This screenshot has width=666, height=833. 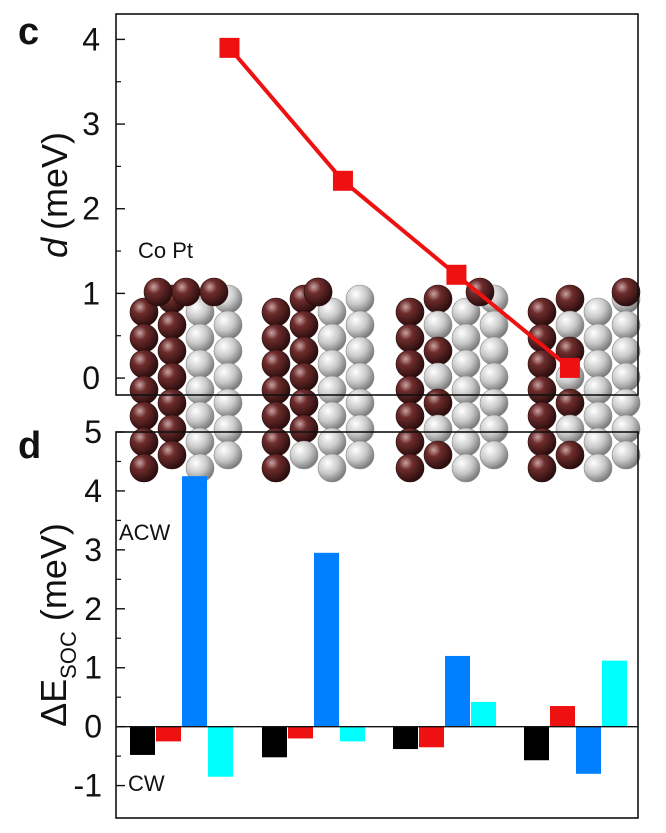 I want to click on panel-d-y-tick-label: 3, so click(x=93, y=550).